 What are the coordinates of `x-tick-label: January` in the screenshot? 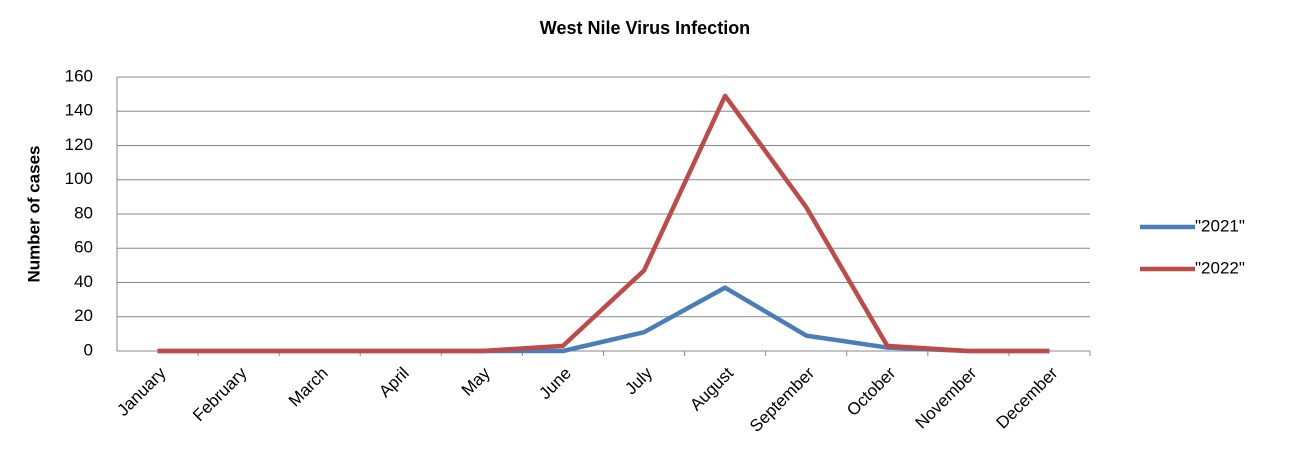 It's located at (141, 391).